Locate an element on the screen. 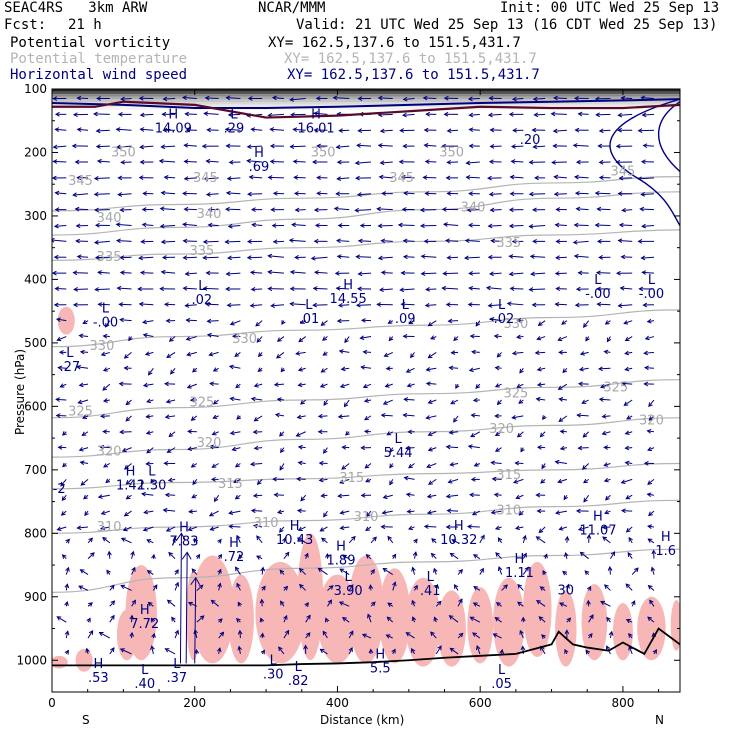 The height and width of the screenshot is (740, 740). field-pv-xy: XY= 162.5,137.6 to 151.5,431.7 is located at coordinates (394, 43).